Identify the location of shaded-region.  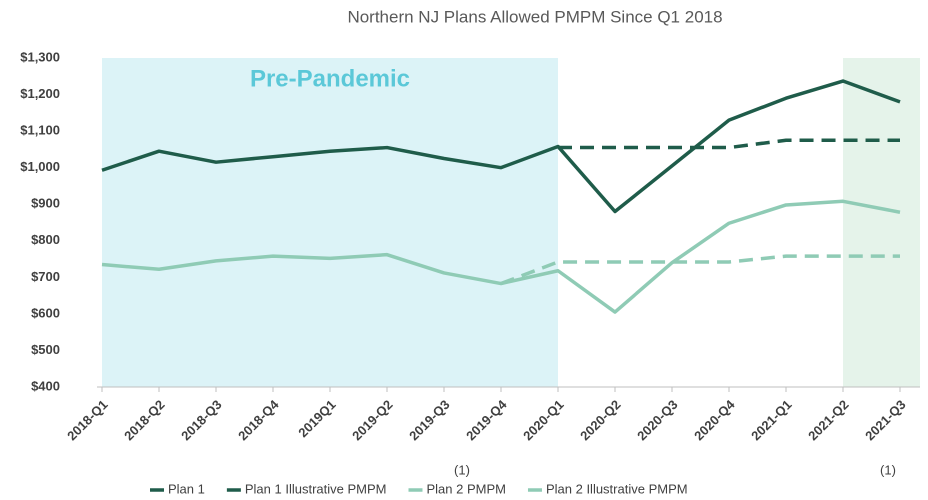
(881, 222).